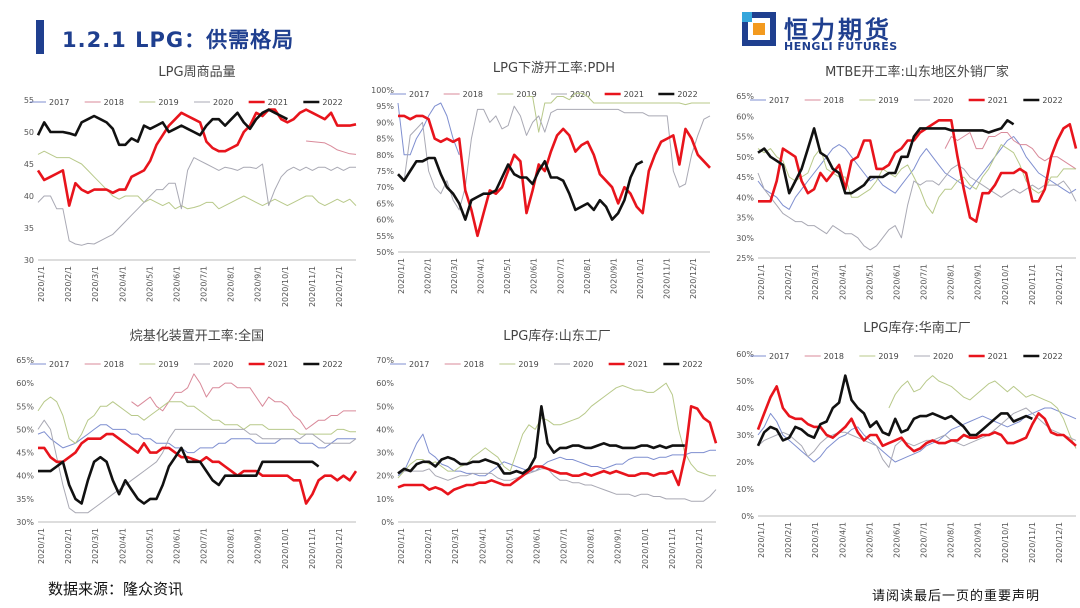 This screenshot has width=1080, height=608. Describe the element at coordinates (841, 46) in the screenshot. I see `logo-english-name: HENGLI FUTURES` at that location.